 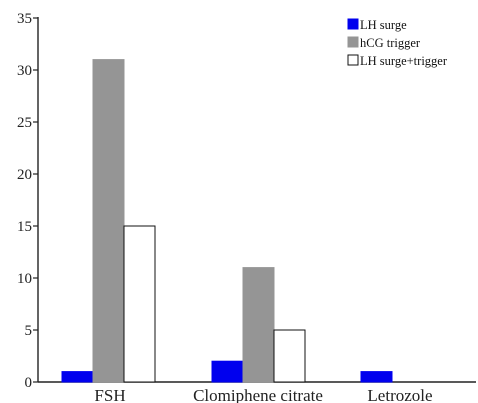 I want to click on y-tick-label: 15, so click(x=24, y=227).